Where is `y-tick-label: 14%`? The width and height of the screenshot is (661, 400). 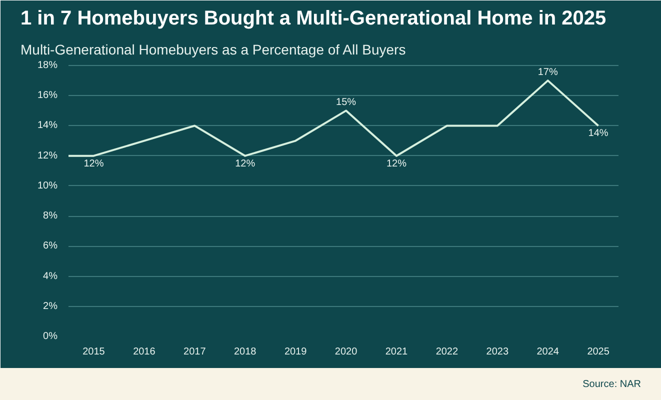 y-tick-label: 14% is located at coordinates (47, 126).